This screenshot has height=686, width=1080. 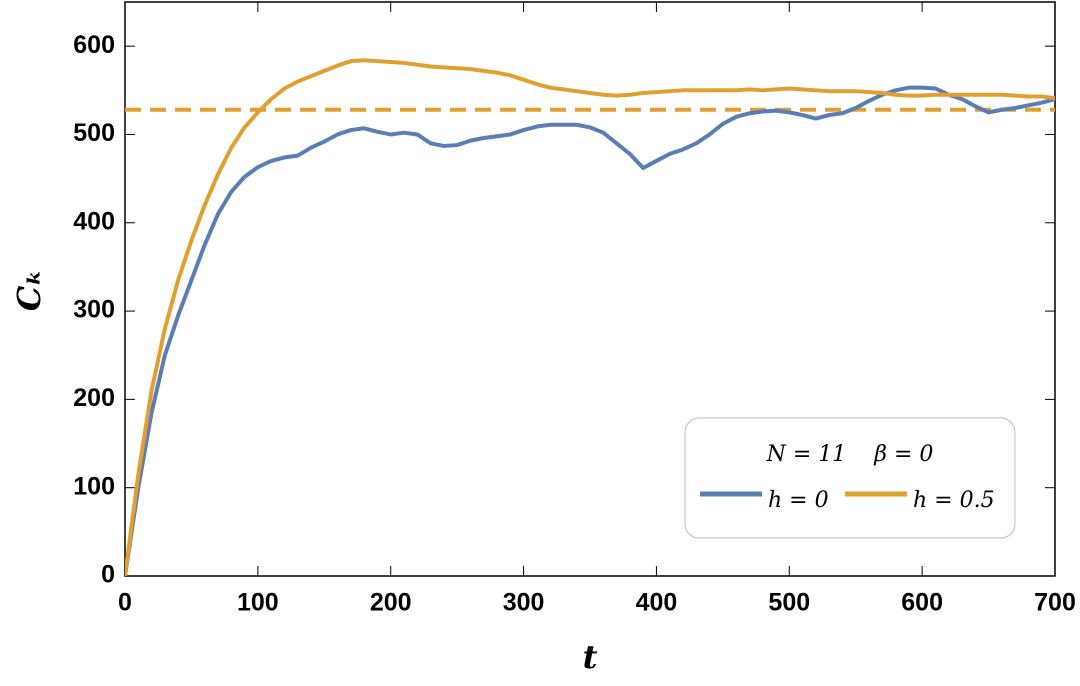 I want to click on x-tick-label: 0, so click(x=125, y=603).